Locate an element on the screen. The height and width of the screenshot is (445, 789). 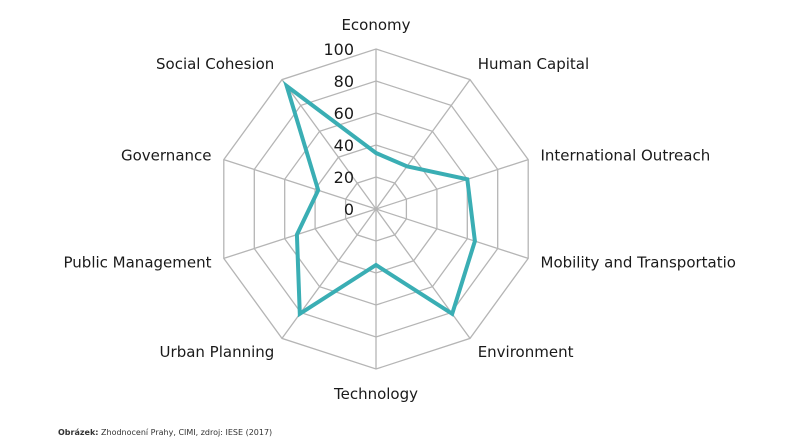
spoke-environment is located at coordinates (423, 273).